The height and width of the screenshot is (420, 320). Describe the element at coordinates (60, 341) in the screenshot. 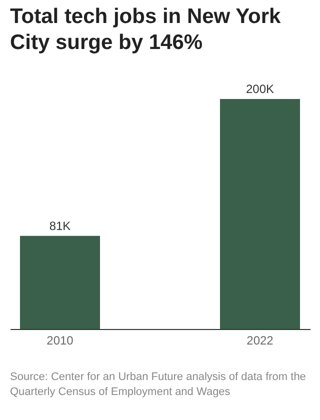

I see `x-tick-label: 2010` at that location.